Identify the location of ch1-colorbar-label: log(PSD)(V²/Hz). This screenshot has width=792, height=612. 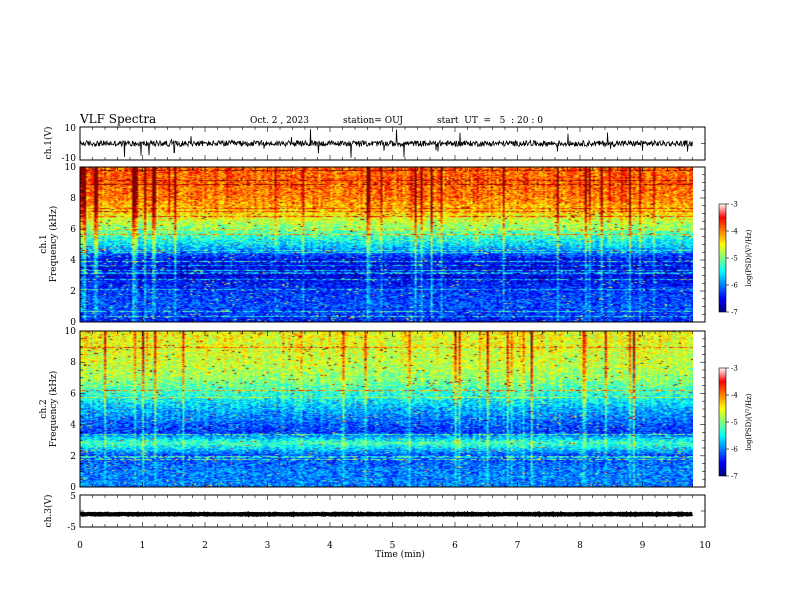
(749, 257).